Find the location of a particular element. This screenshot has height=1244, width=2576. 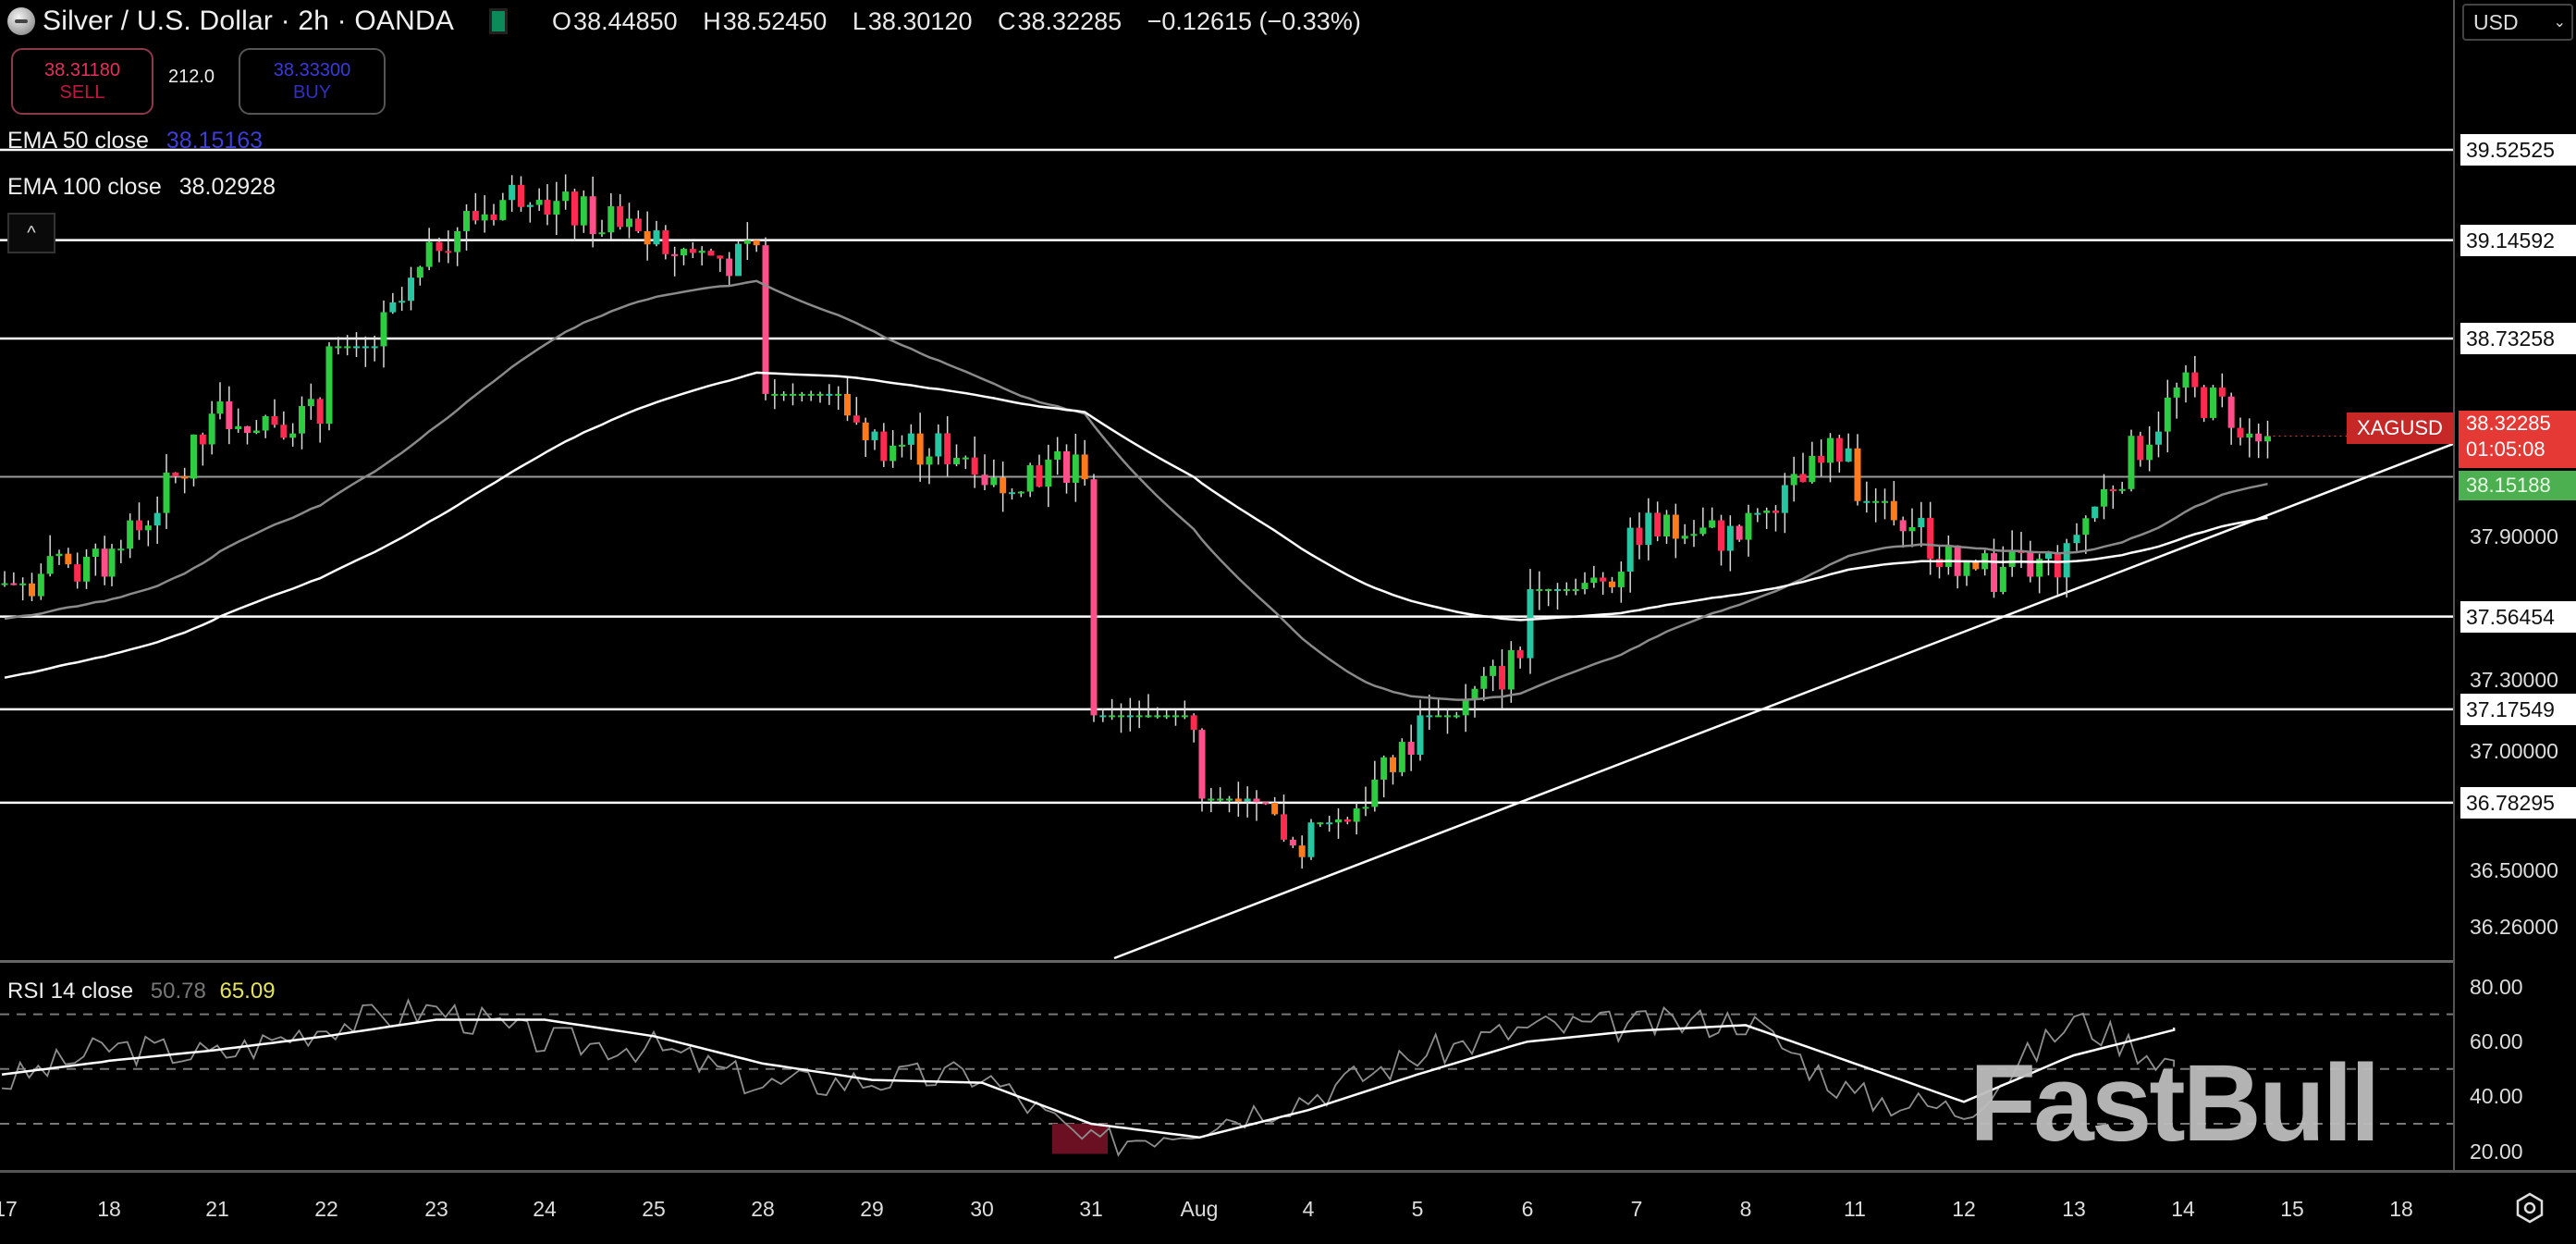

time-label: 11 is located at coordinates (1855, 1209).